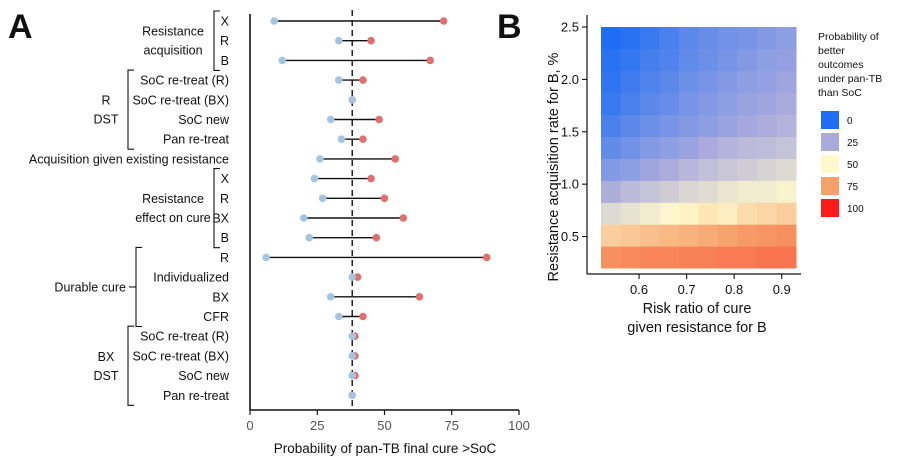 This screenshot has height=465, width=900. Describe the element at coordinates (855, 209) in the screenshot. I see `panel-b-legend-label: 100` at that location.